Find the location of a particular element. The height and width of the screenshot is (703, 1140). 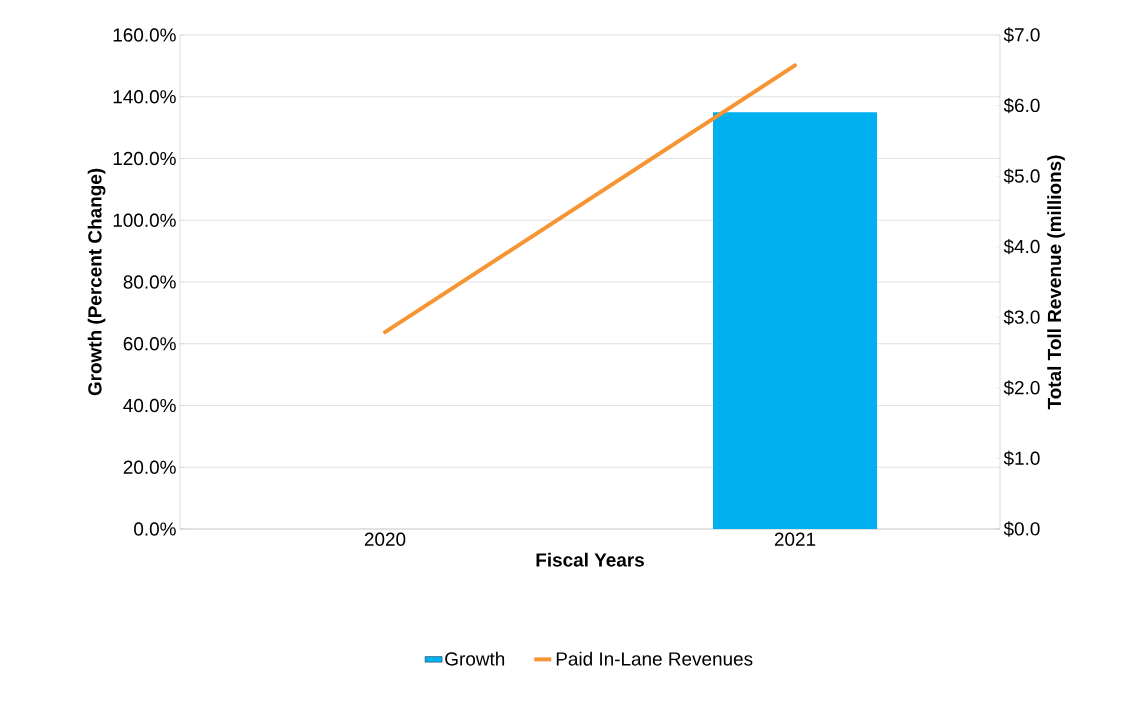

y-axis-title: Growth (Percent Change) is located at coordinates (96, 282).